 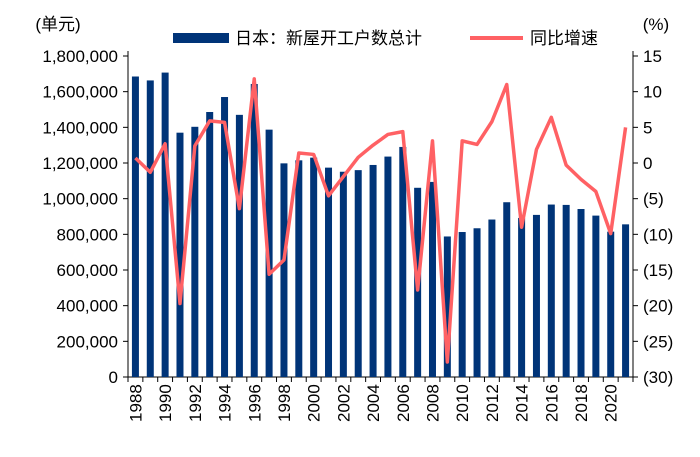 I want to click on x-tick-label: 1988, so click(x=135, y=403).